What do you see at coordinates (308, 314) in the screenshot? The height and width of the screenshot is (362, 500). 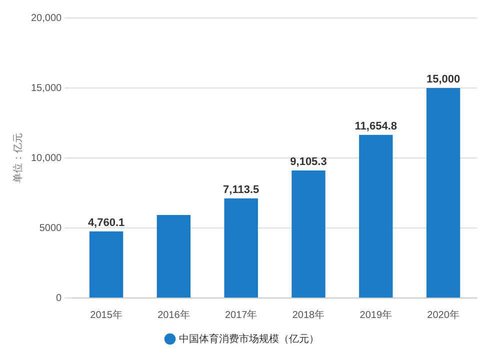 I see `x-tick-label: 2018年` at bounding box center [308, 314].